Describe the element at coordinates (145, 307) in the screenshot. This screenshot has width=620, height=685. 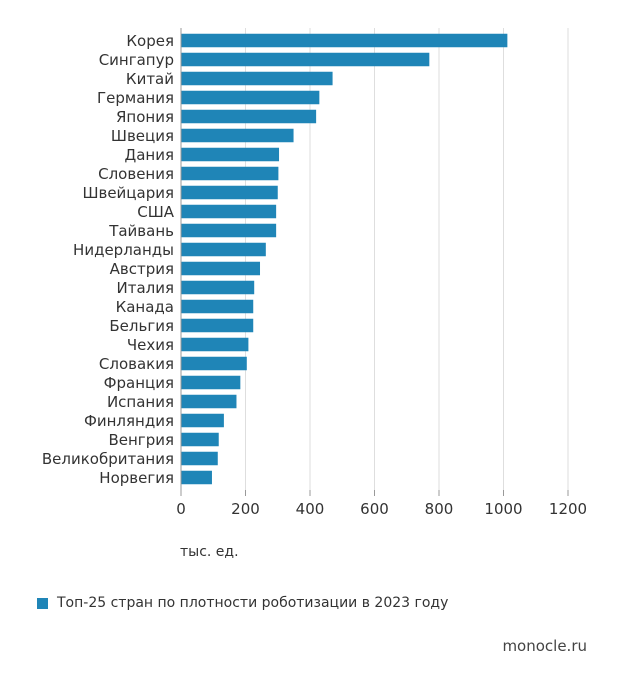
I see `category-label-14: Канада` at that location.